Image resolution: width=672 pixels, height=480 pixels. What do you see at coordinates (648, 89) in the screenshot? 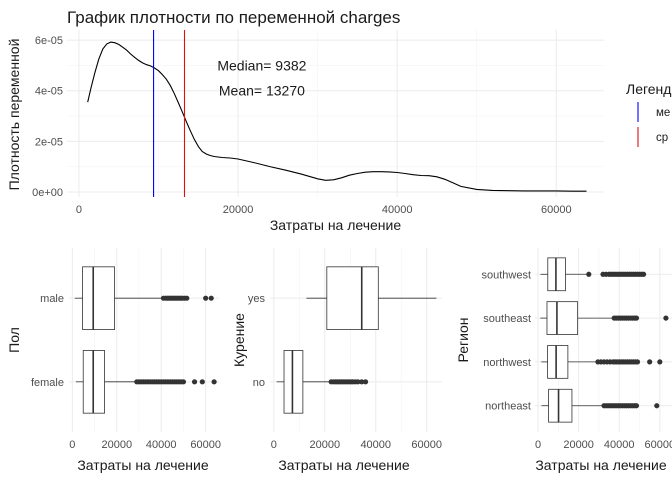
I see `legend-title: Легенд` at bounding box center [648, 89].